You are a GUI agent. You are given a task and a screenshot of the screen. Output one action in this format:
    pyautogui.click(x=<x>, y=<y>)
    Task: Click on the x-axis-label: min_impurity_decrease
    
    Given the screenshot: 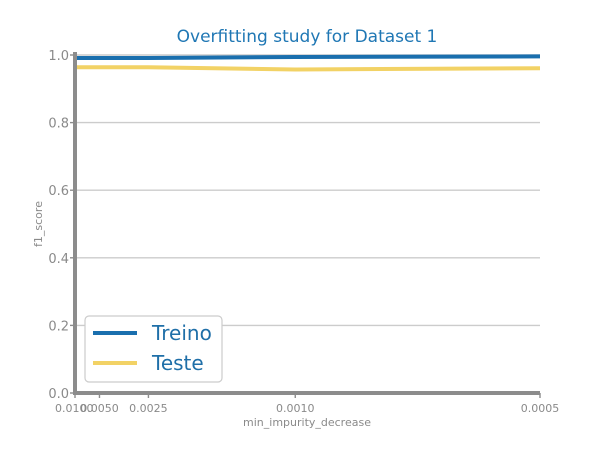 What is the action you would take?
    pyautogui.click(x=307, y=422)
    